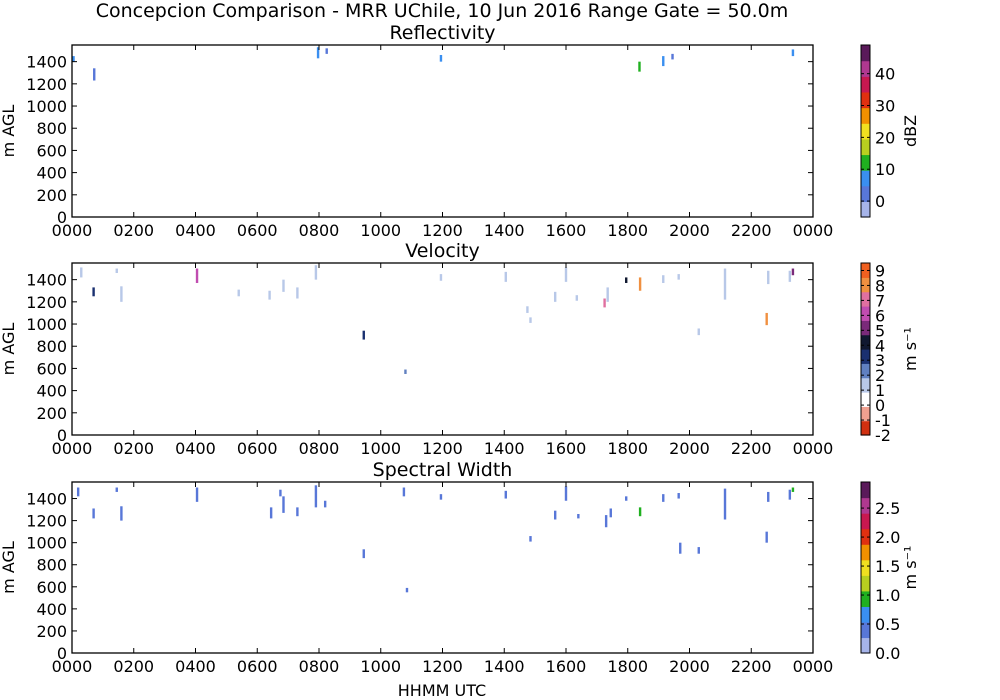 The image size is (1000, 700). Describe the element at coordinates (887, 508) in the screenshot. I see `colorbar-tick-label: 2.5` at that location.